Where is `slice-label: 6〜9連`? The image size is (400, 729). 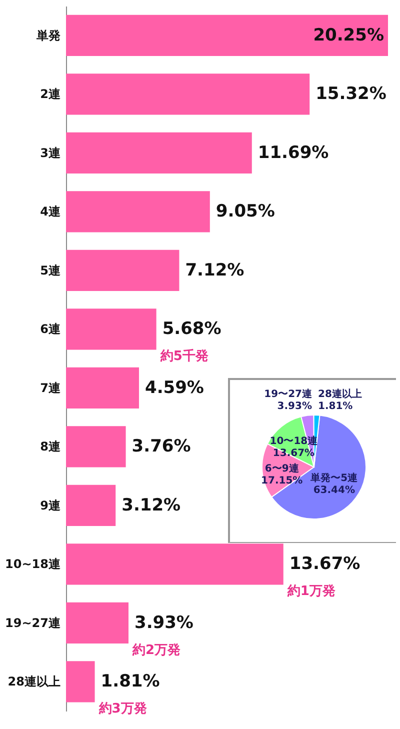 slice-label: 6〜9連 is located at coordinates (282, 468).